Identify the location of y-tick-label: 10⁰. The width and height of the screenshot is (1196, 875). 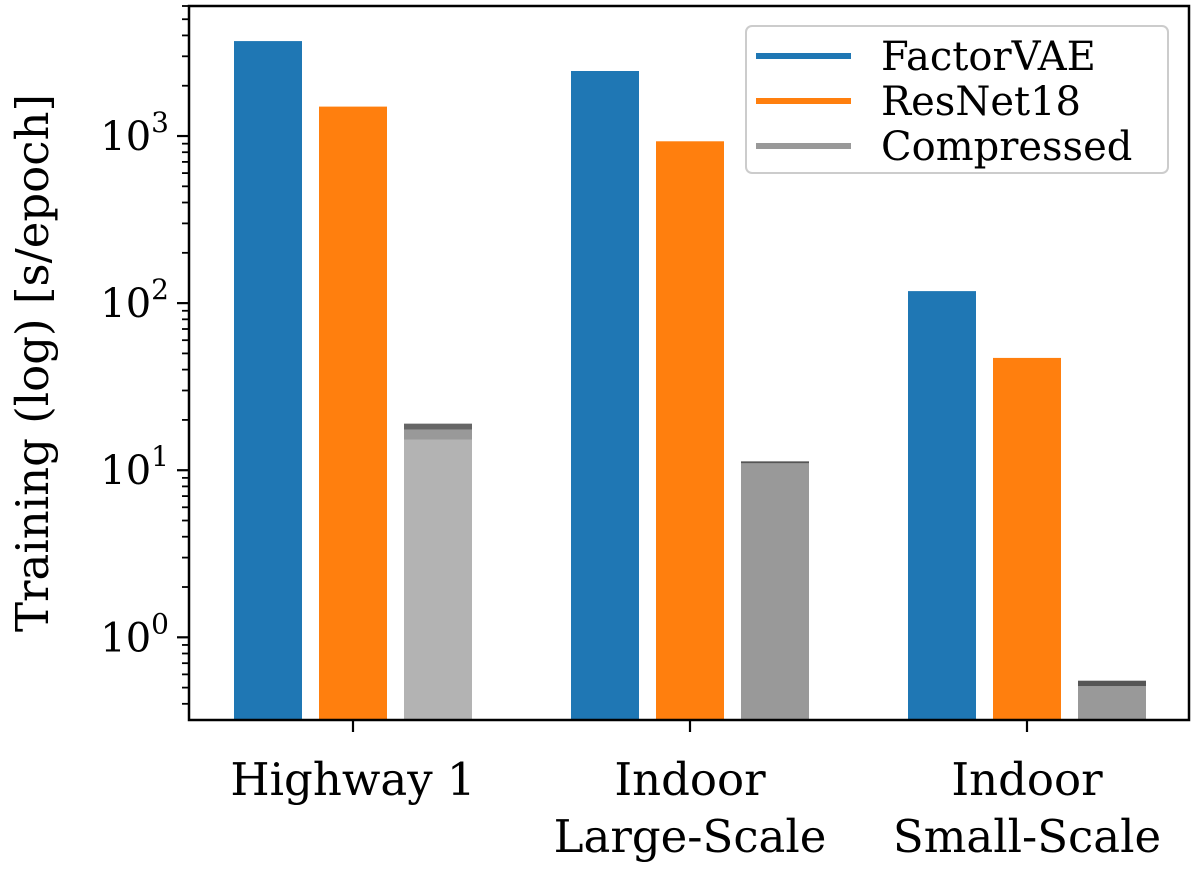
(134, 634).